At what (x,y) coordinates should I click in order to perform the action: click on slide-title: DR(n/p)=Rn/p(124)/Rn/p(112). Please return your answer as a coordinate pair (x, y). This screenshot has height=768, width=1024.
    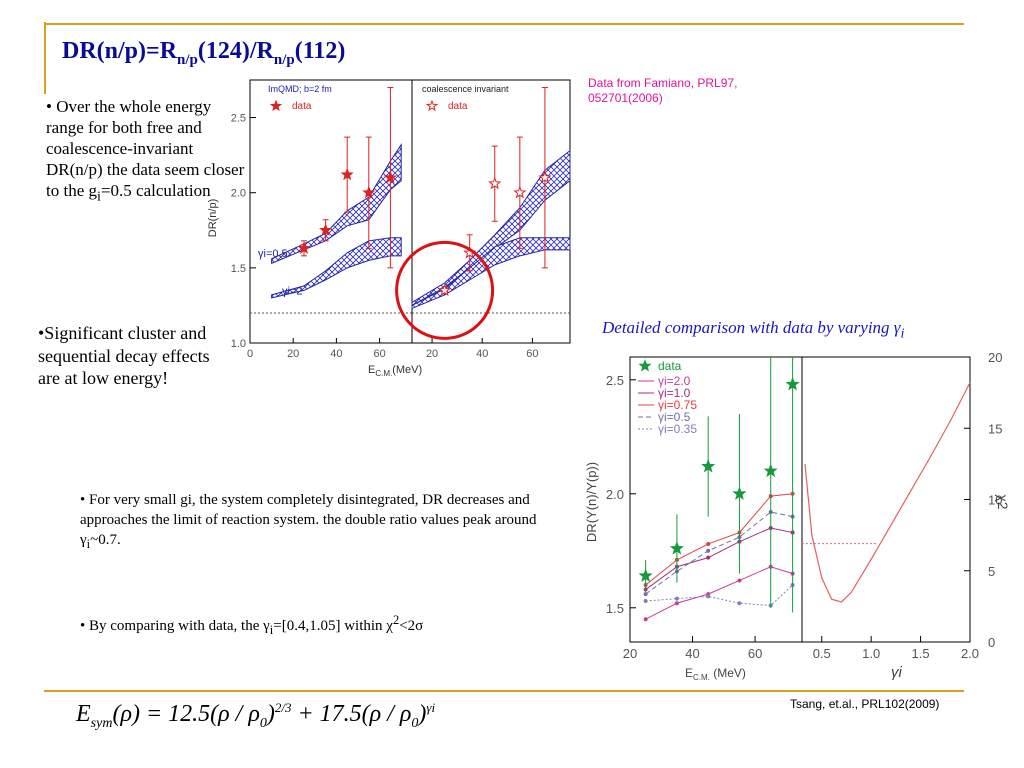
    Looking at the image, I should click on (204, 53).